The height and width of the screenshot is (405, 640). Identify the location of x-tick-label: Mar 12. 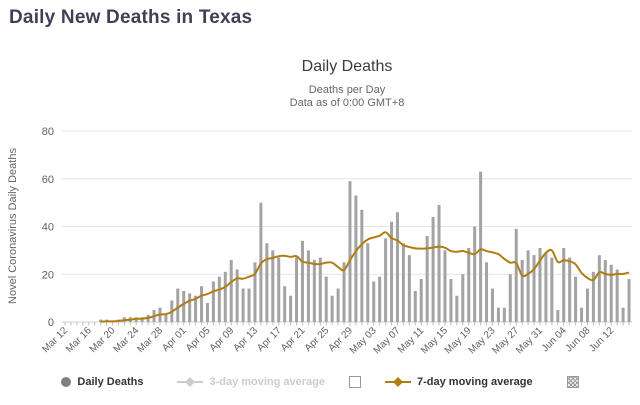
(55, 340).